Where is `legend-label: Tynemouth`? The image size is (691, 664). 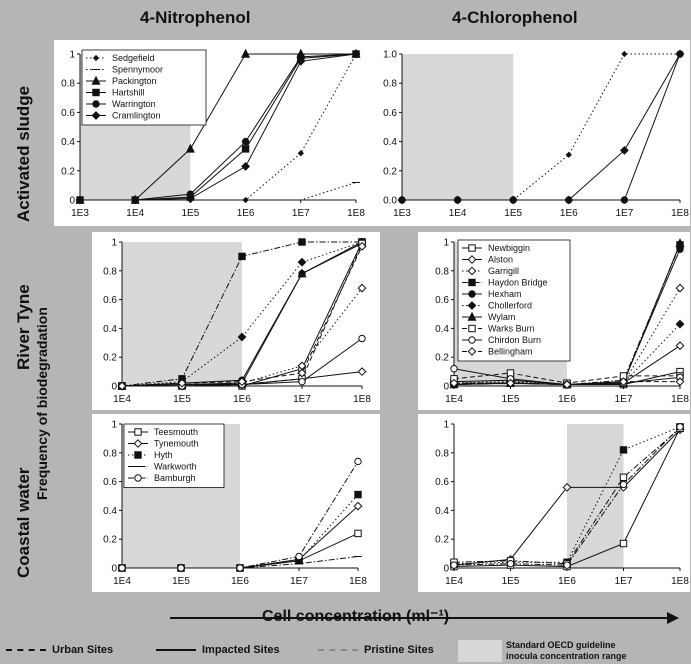
legend-label: Tynemouth is located at coordinates (176, 444).